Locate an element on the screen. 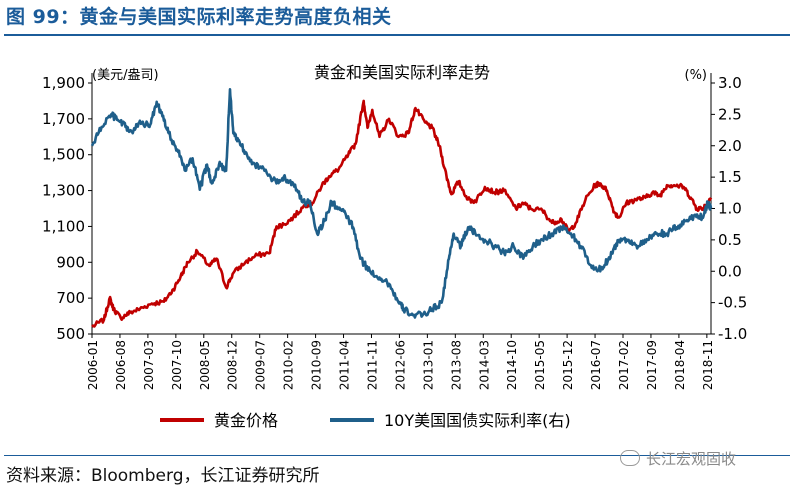 Image resolution: width=794 pixels, height=492 pixels. title-rule is located at coordinates (397, 35).